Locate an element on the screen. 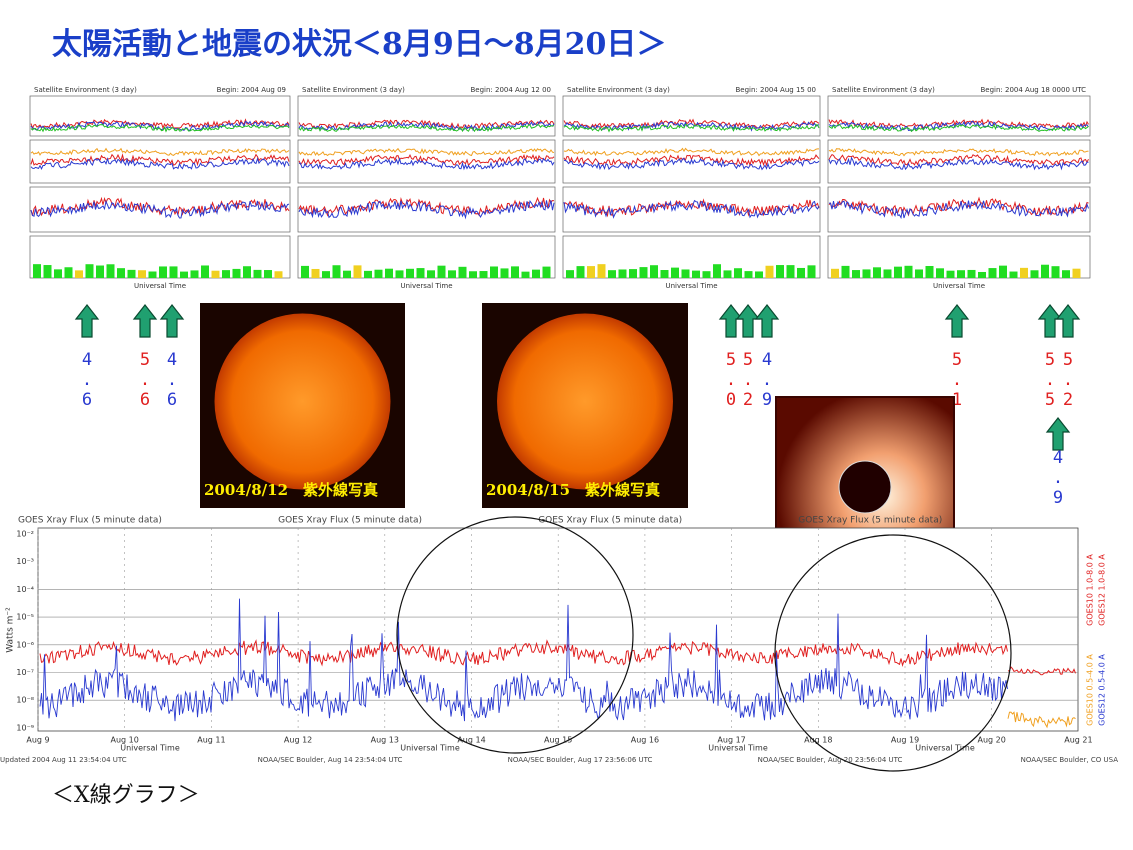 This screenshot has height=850, width=1133. legend: GOES12 0.5-4.0 A is located at coordinates (1102, 690).